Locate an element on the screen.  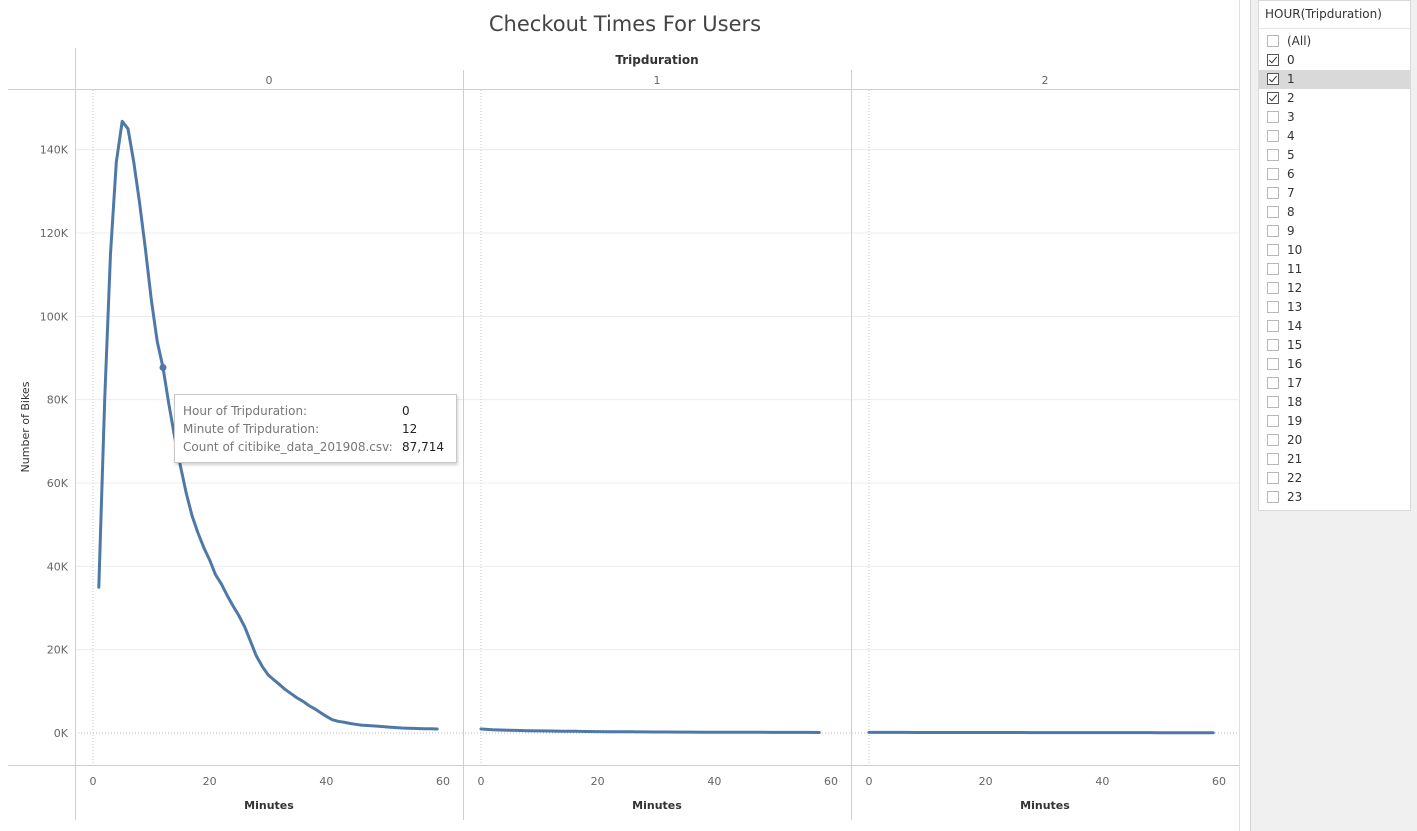
filter-item-label: 0 is located at coordinates (1291, 60).